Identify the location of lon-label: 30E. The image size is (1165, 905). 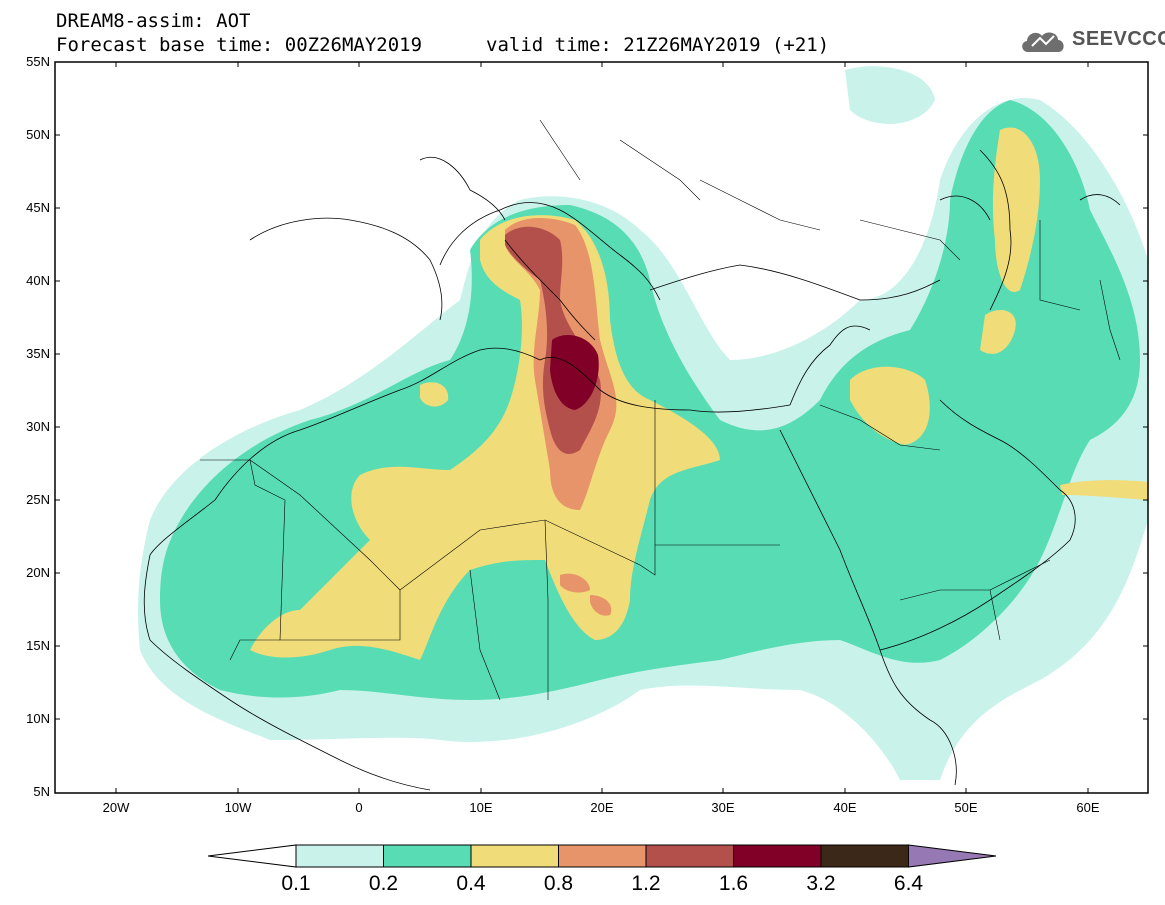
(723, 807).